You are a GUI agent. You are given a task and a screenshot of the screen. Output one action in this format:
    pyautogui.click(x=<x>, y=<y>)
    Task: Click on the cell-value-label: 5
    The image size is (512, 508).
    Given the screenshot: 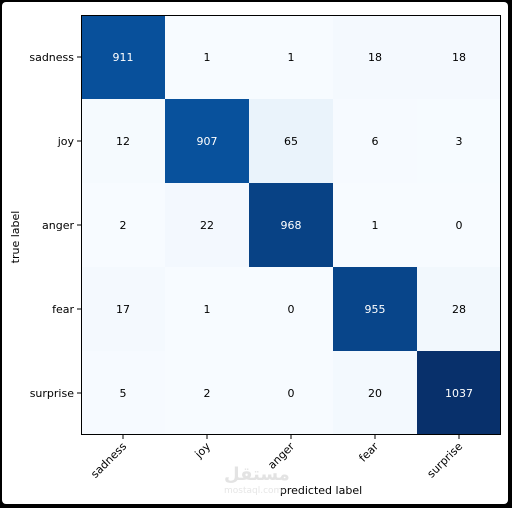 What is the action you would take?
    pyautogui.click(x=123, y=393)
    